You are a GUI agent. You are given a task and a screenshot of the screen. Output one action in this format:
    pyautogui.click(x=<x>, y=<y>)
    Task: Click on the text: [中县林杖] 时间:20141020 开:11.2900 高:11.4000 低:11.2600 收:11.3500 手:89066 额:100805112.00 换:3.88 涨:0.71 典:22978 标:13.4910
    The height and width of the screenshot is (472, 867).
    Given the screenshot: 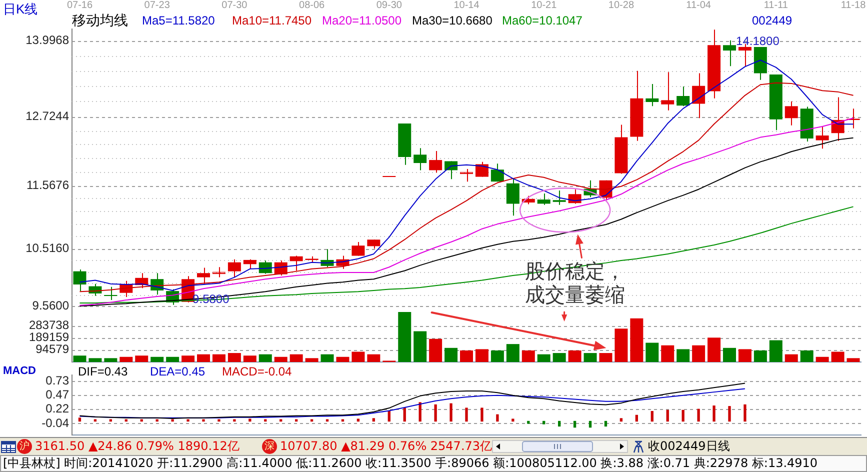 What is the action you would take?
    pyautogui.click(x=410, y=463)
    